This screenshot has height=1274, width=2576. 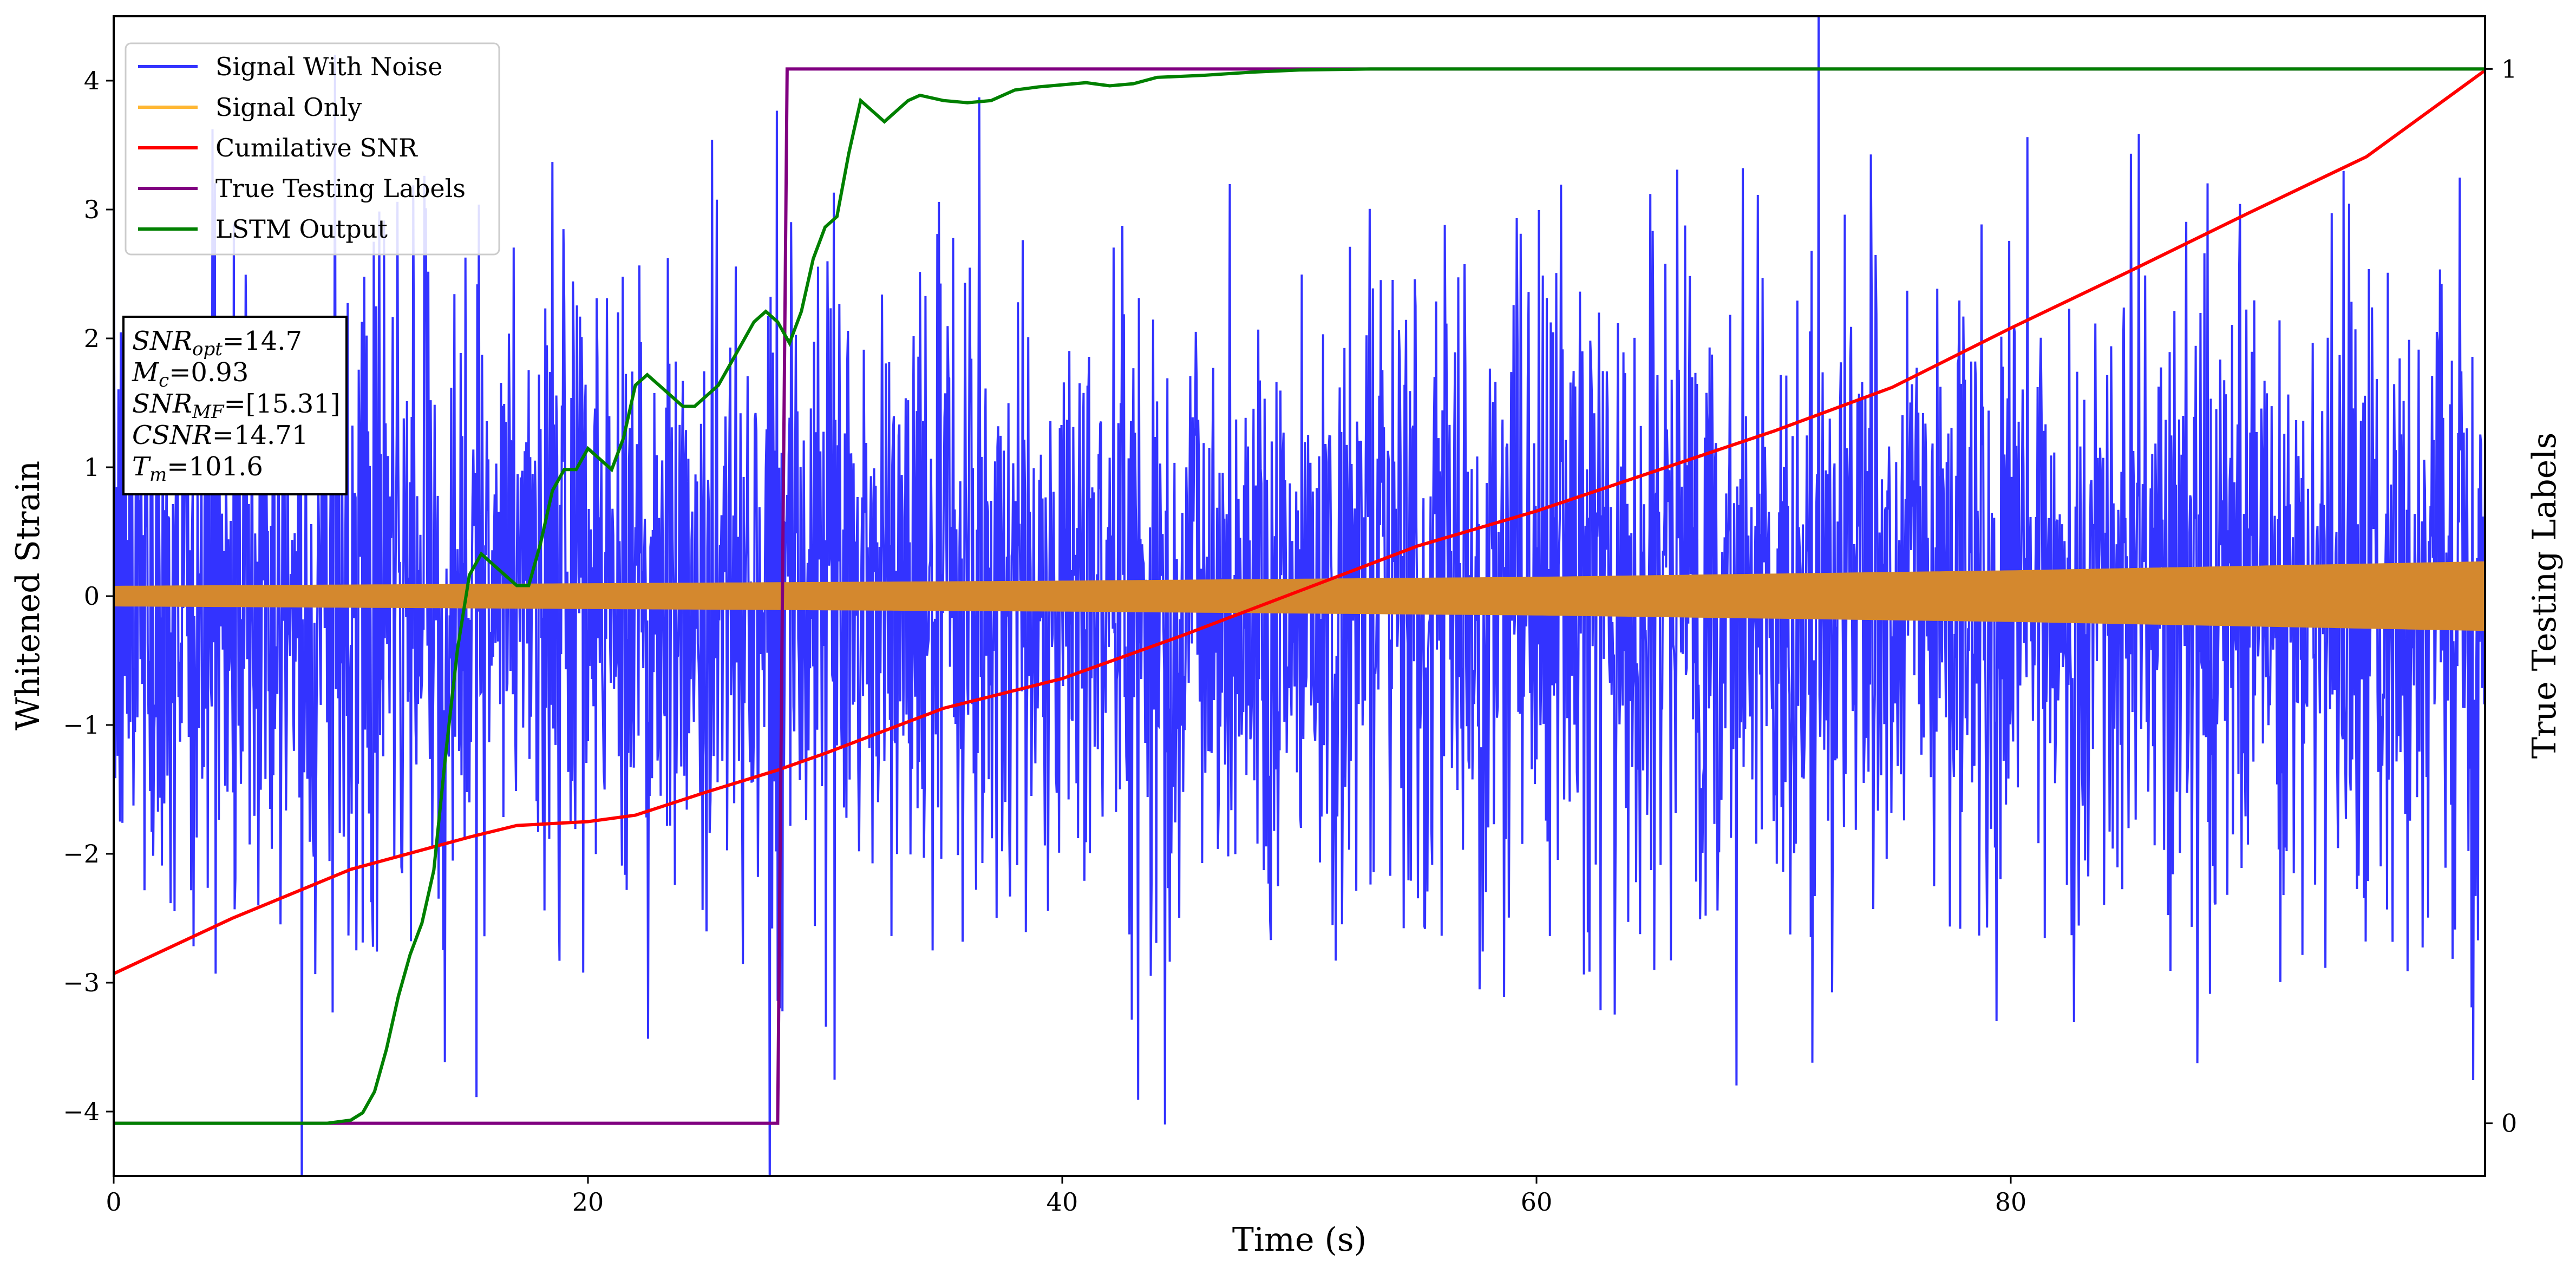 I want to click on x-tick-label: 60, so click(x=1537, y=1202).